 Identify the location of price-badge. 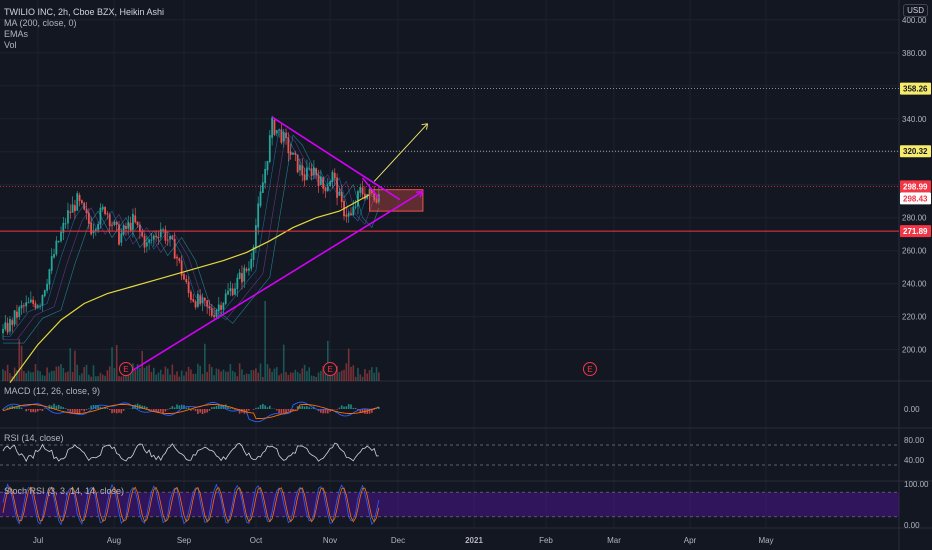
(915, 231).